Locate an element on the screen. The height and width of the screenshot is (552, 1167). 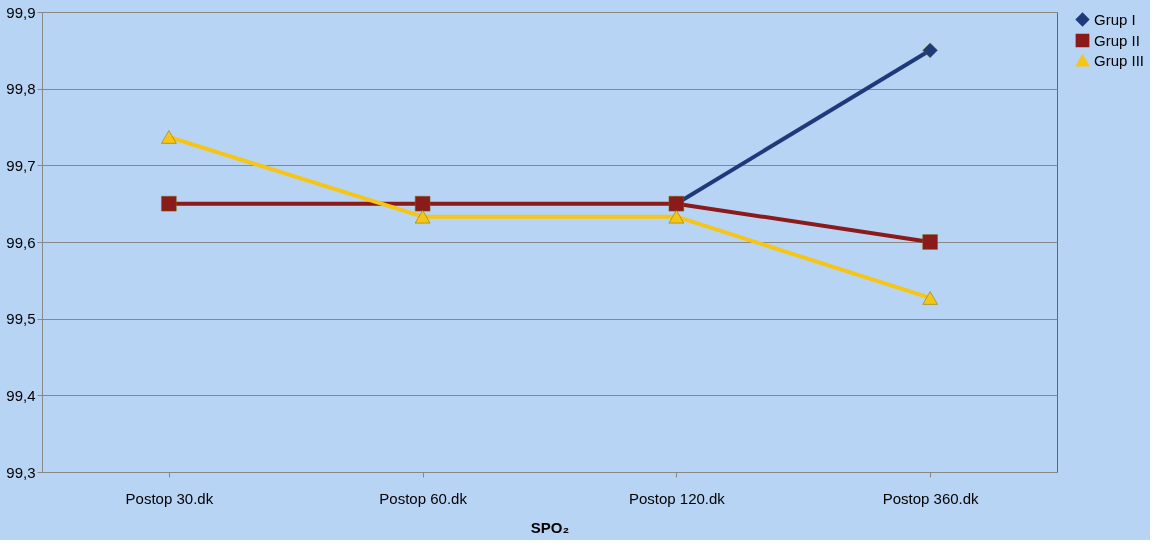
x-tick-label: Postop 120.dk is located at coordinates (677, 498).